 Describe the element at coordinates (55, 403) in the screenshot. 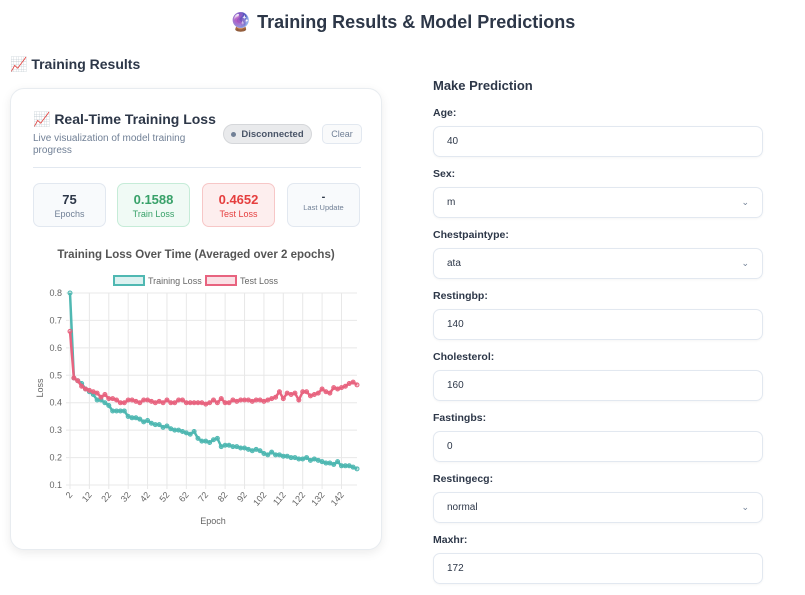

I see `y-tick-label: 0.4` at that location.